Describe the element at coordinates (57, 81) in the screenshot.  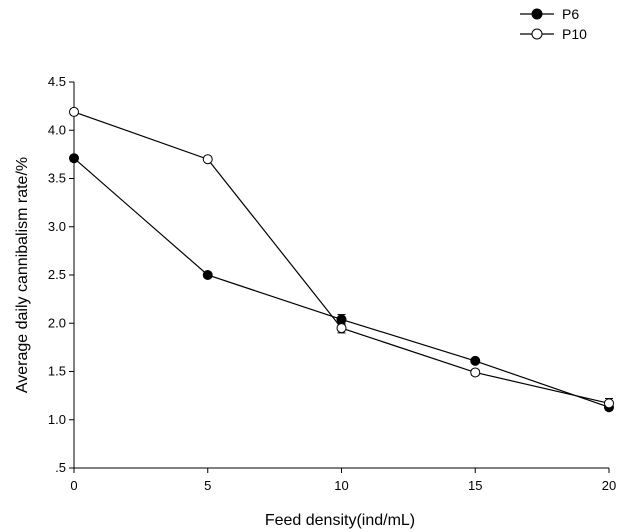
I see `y-tick-label: 4.5` at that location.